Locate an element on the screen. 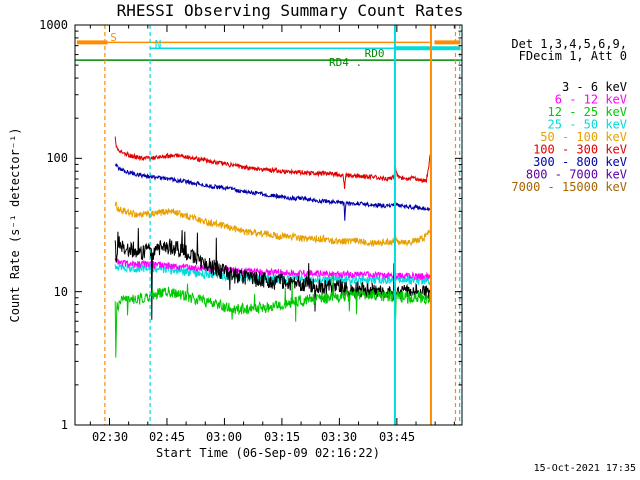 This screenshot has width=640, height=480. plot-creation-timestamp: 15-Oct-2021 17:35 is located at coordinates (585, 468).